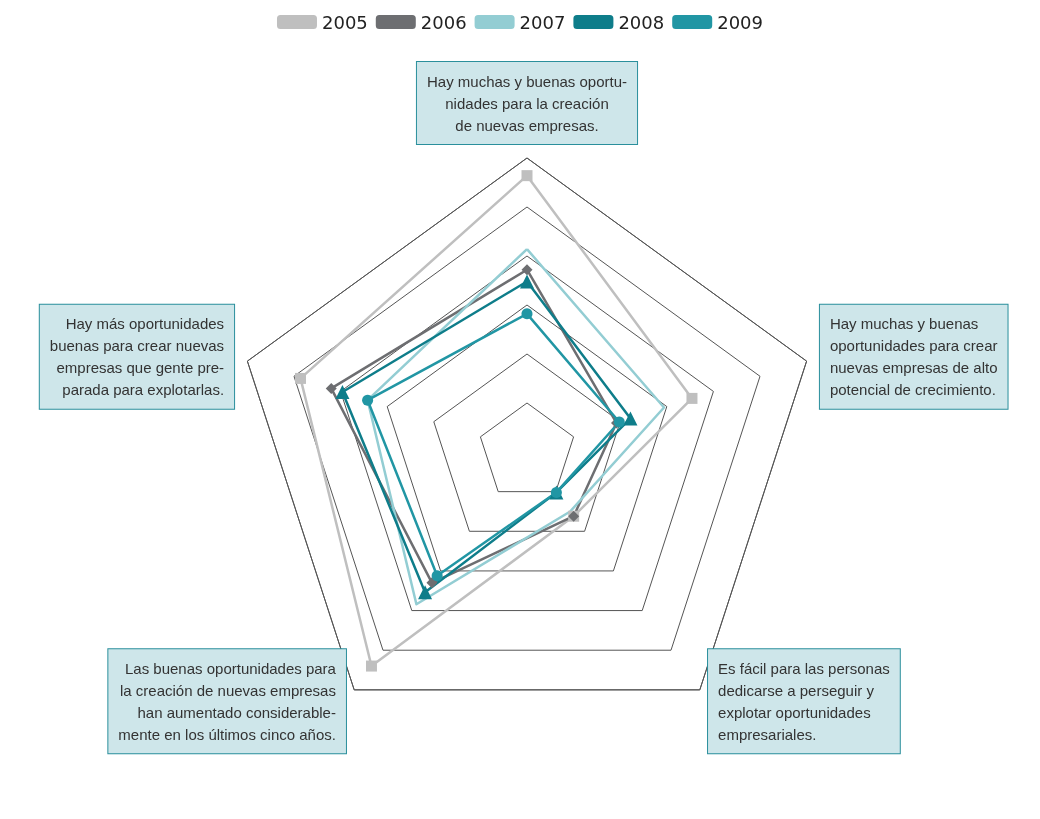 This screenshot has height=819, width=1040. Describe the element at coordinates (641, 22) in the screenshot. I see `legend-label: 2008` at that location.